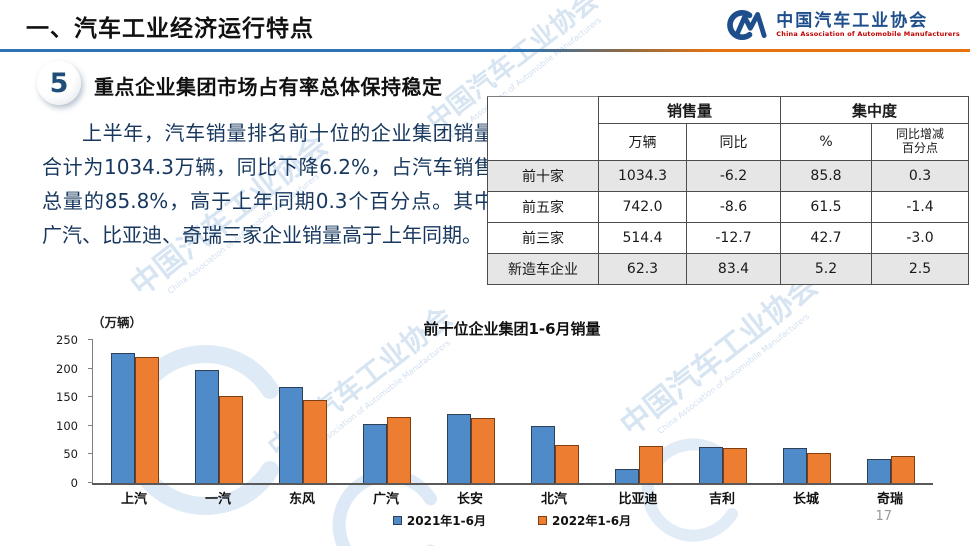 The image size is (970, 546). I want to click on table-cell: 83.4, so click(733, 269).